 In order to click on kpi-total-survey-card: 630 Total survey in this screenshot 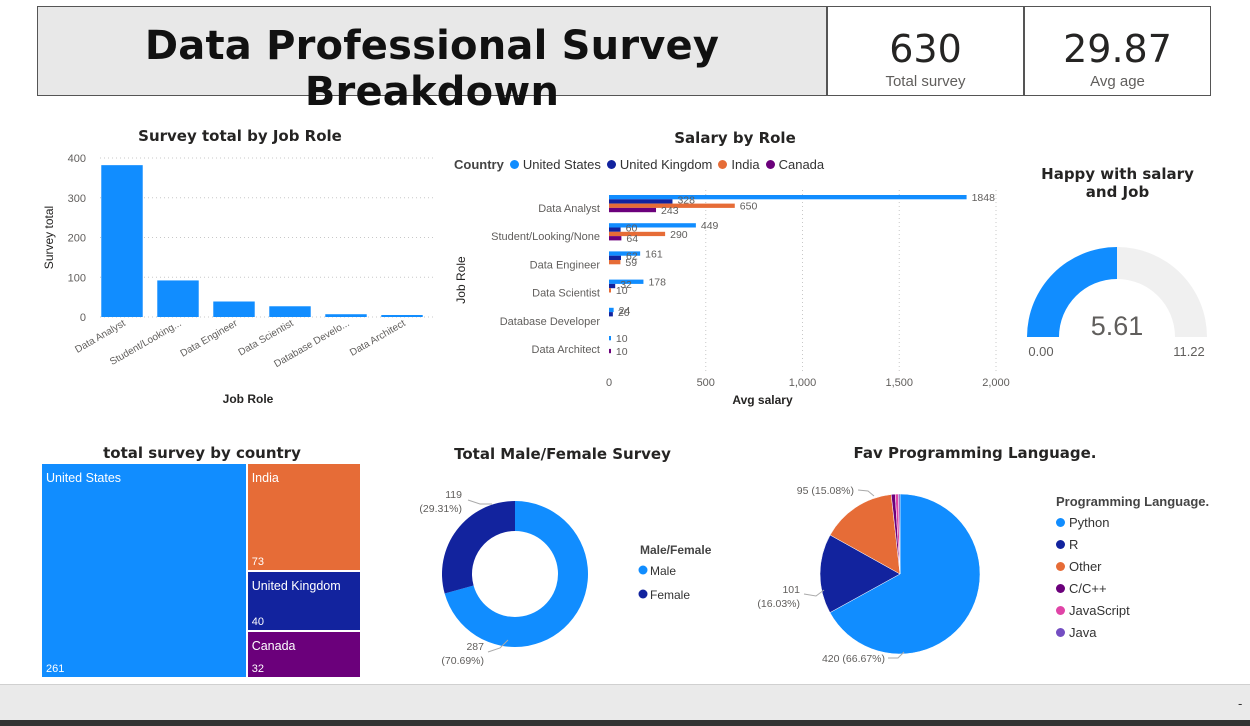, I will do `click(925, 51)`.